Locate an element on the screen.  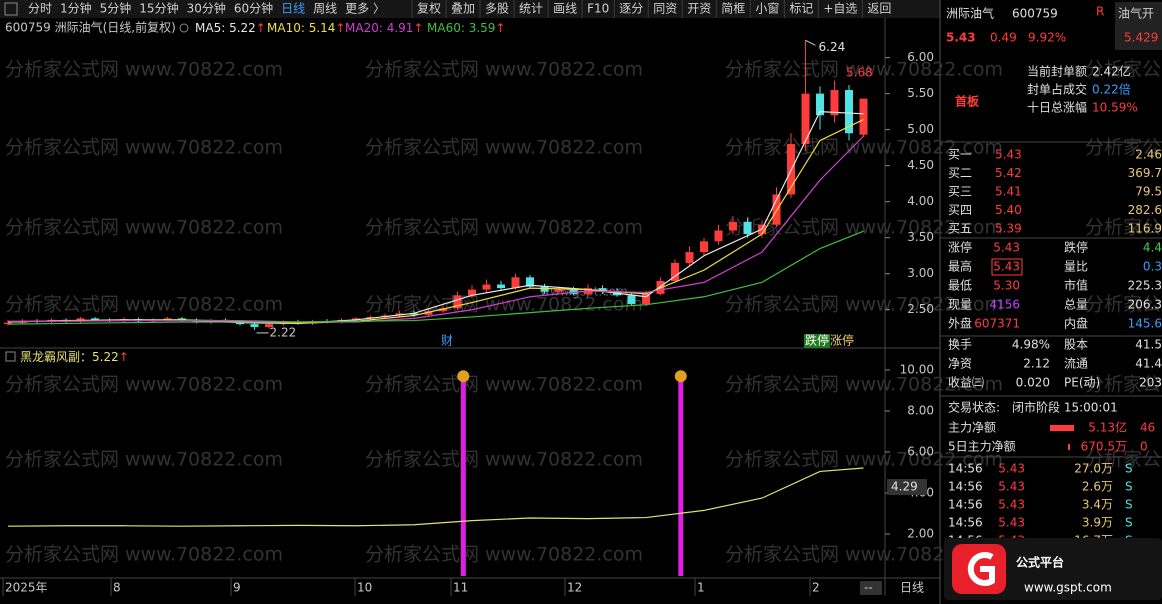
quote-text: 收益㈢ is located at coordinates (966, 383).